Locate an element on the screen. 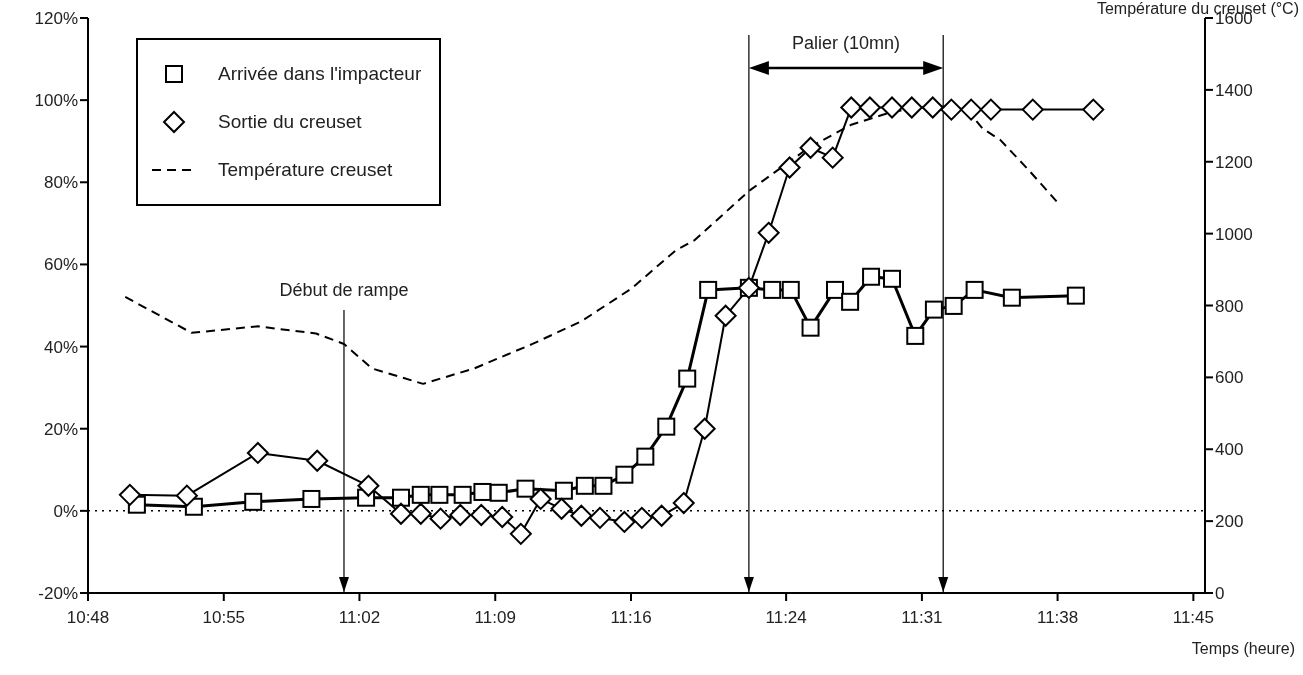 The height and width of the screenshot is (675, 1303). x-tick-label: 10:48 is located at coordinates (88, 618).